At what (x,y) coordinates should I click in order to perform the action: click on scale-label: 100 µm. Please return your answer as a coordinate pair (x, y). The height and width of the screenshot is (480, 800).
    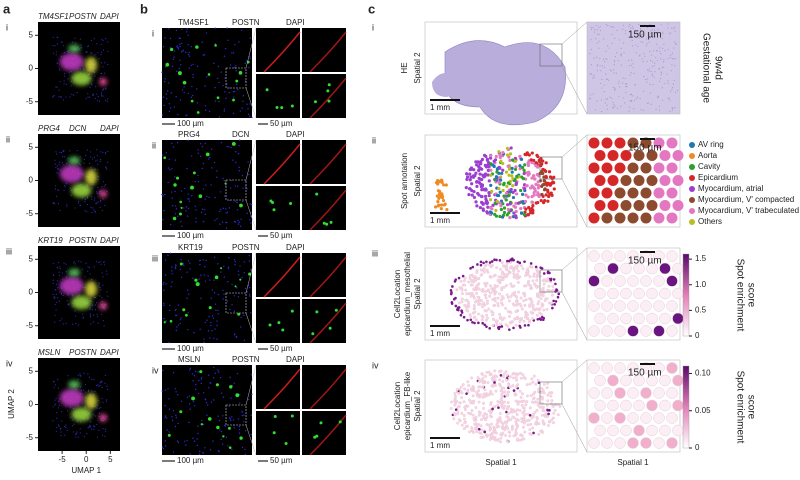
    Looking at the image, I should click on (190, 460).